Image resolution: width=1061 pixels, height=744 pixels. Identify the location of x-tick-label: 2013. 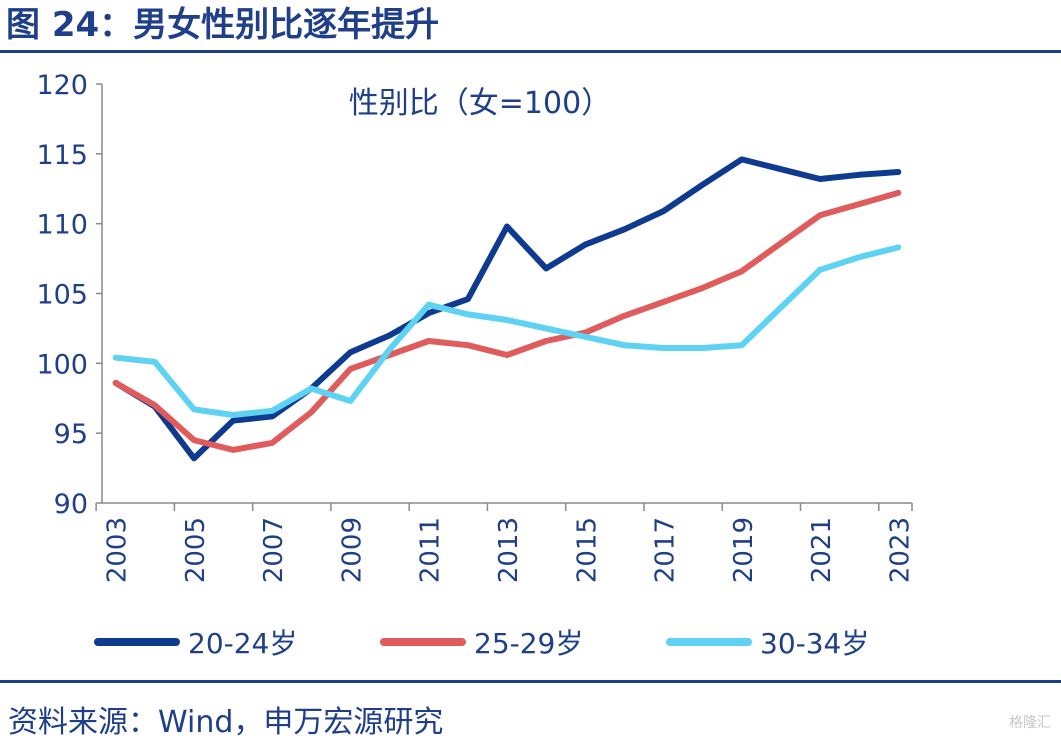
(509, 550).